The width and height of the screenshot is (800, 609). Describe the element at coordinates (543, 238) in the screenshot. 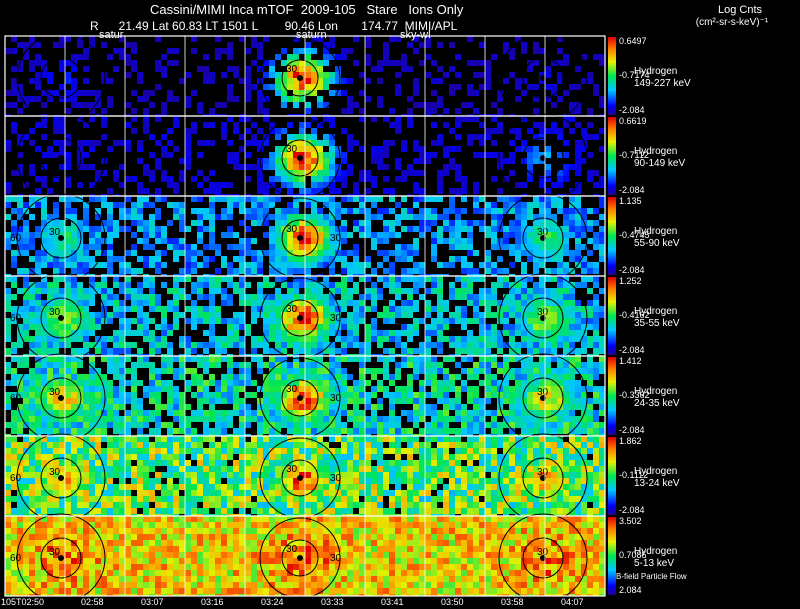

I see `contour-ring` at that location.